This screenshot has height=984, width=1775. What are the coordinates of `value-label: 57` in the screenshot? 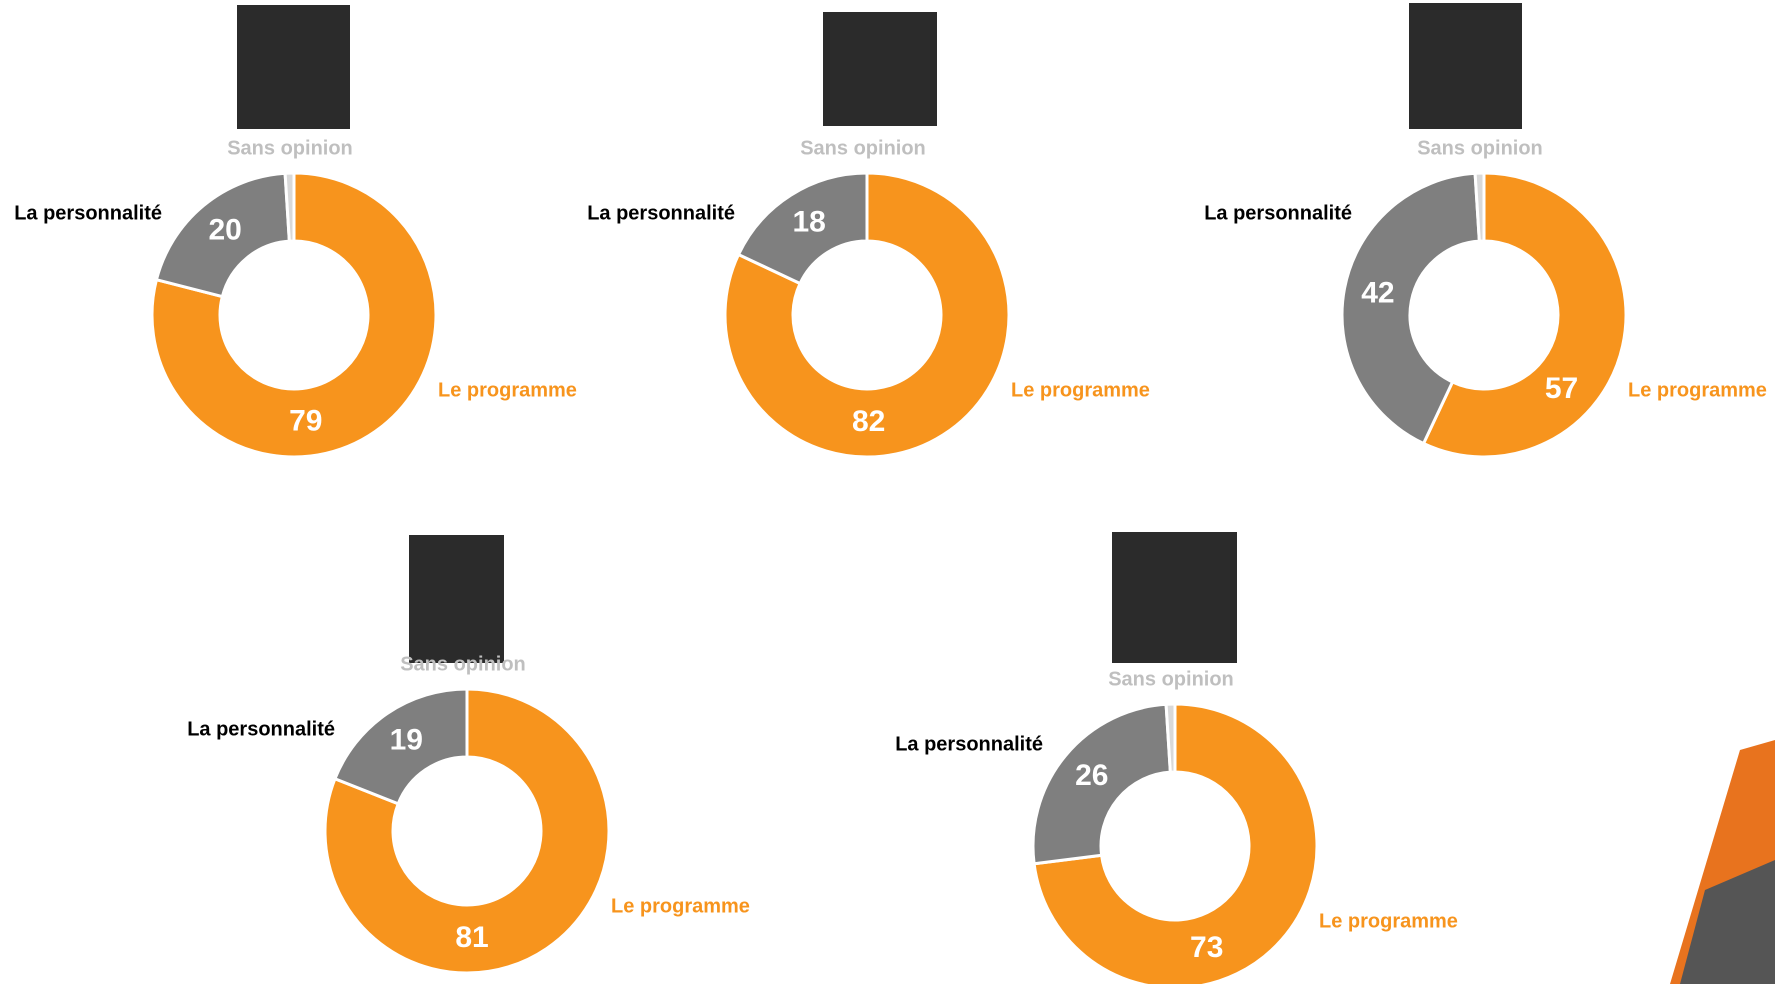 It's located at (1561, 388).